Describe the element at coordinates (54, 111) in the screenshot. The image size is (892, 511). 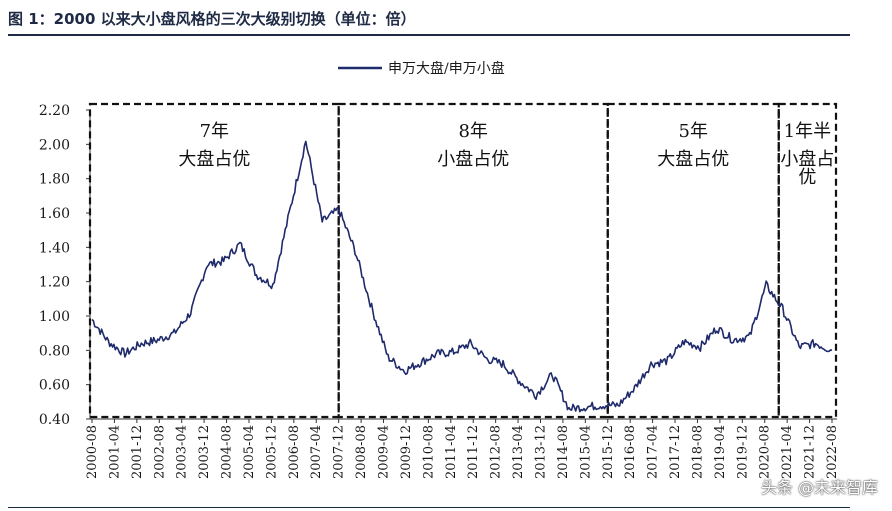
I see `y-tick-label: 2.20` at that location.